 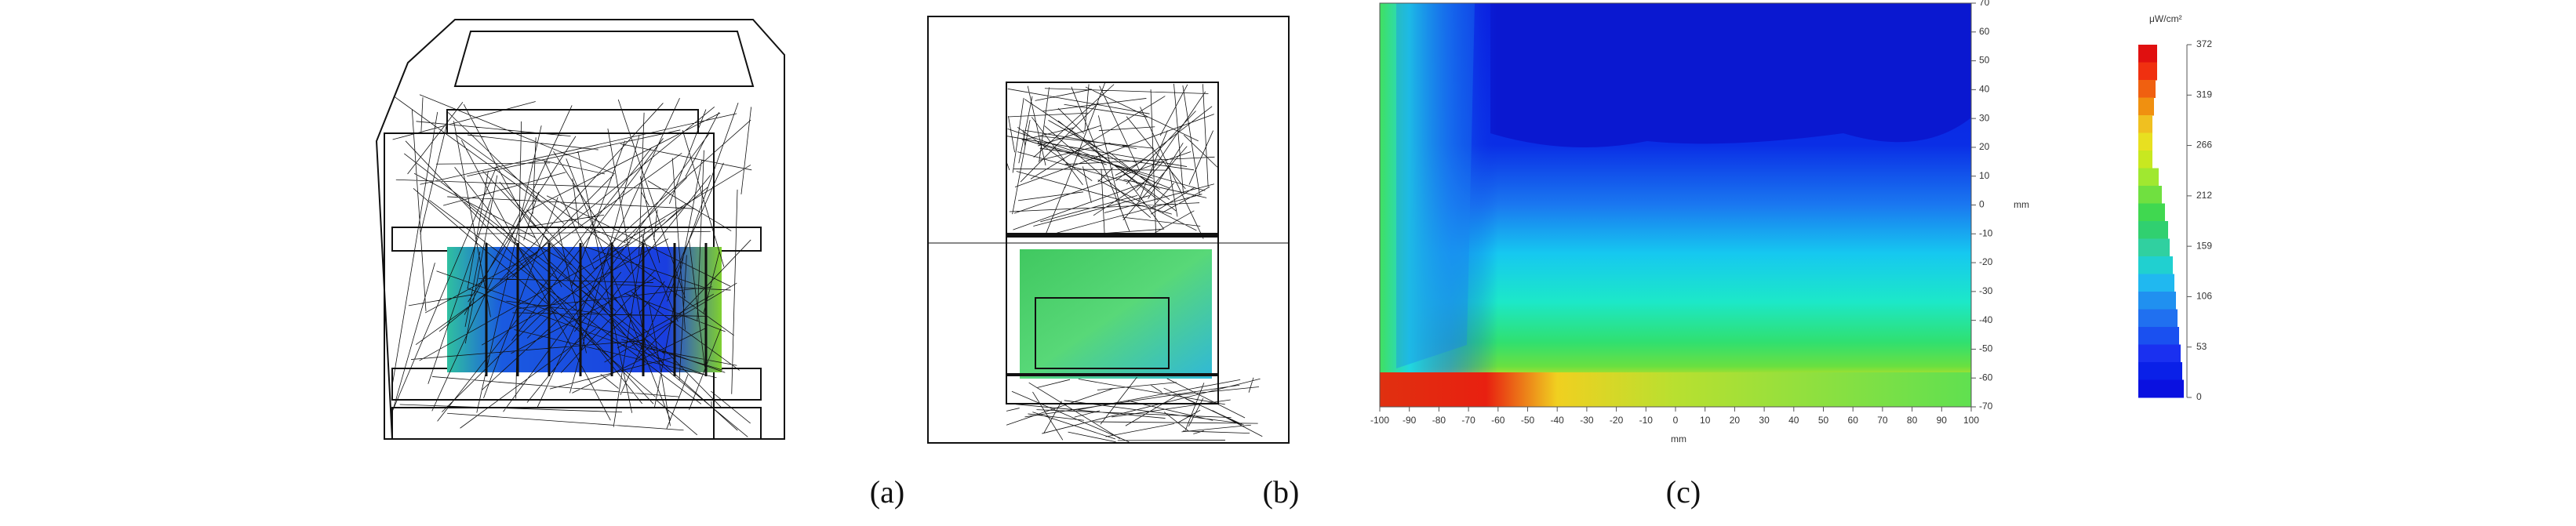 I want to click on x-tick-label: 10, so click(x=1706, y=420).